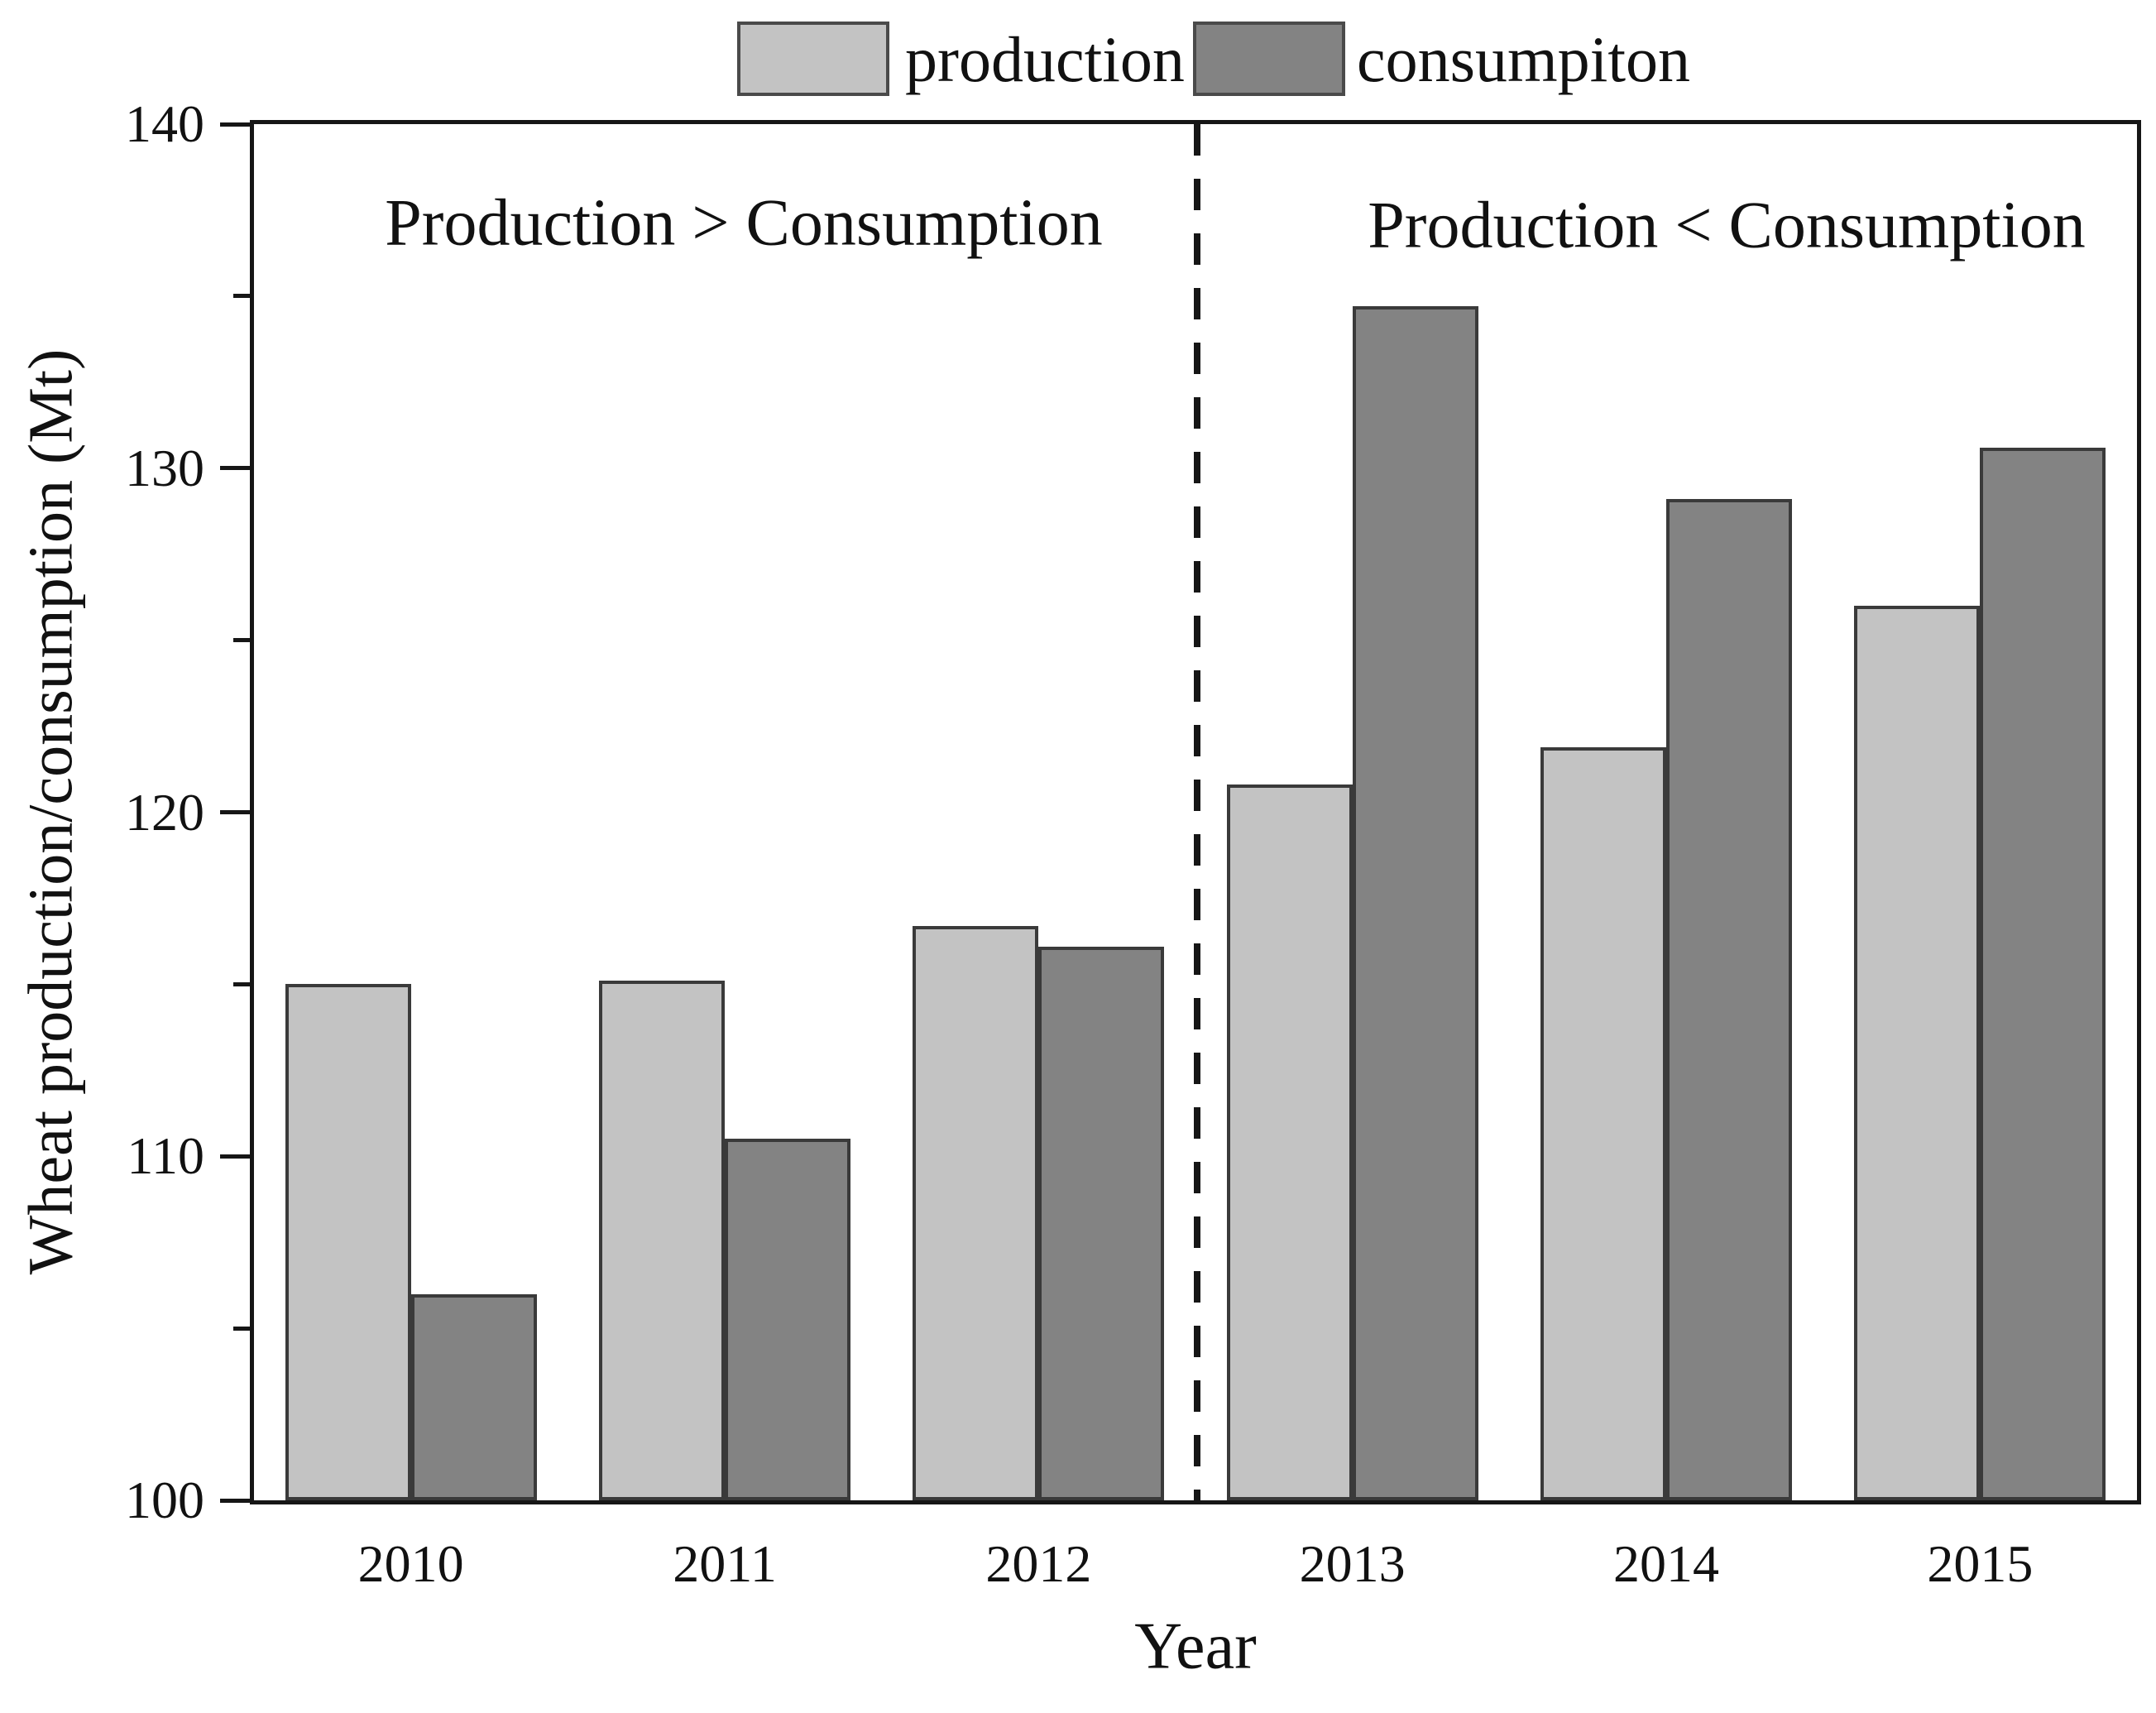 Image resolution: width=2156 pixels, height=1713 pixels. Describe the element at coordinates (164, 123) in the screenshot. I see `y-tick-label: 140` at that location.